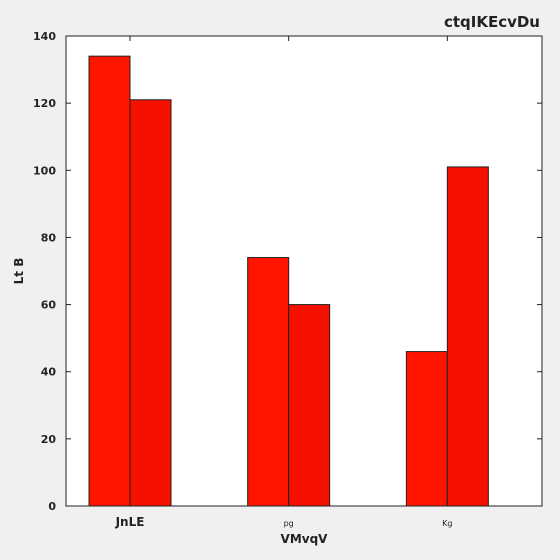 This screenshot has height=560, width=560. What do you see at coordinates (52, 506) in the screenshot?
I see `y-tick-label: 0` at bounding box center [52, 506].